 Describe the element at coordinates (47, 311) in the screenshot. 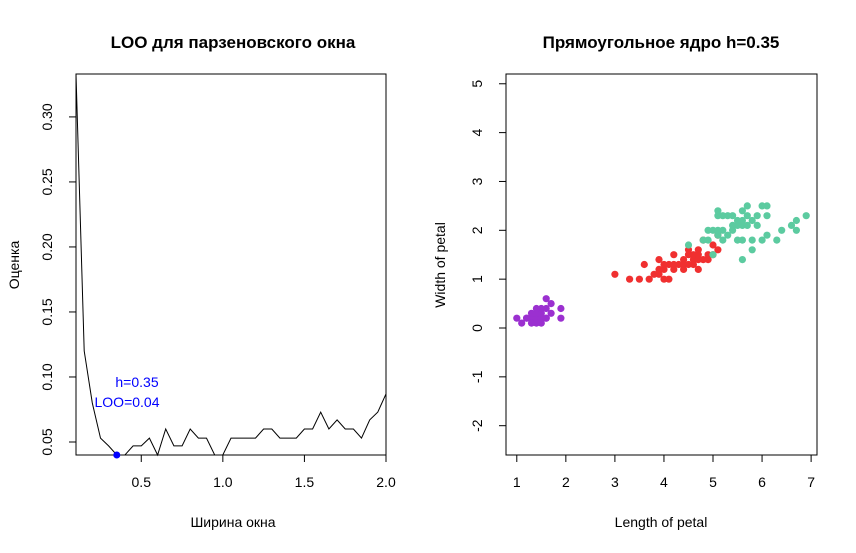

I see `loo-y-tick-label: 0.15` at that location.